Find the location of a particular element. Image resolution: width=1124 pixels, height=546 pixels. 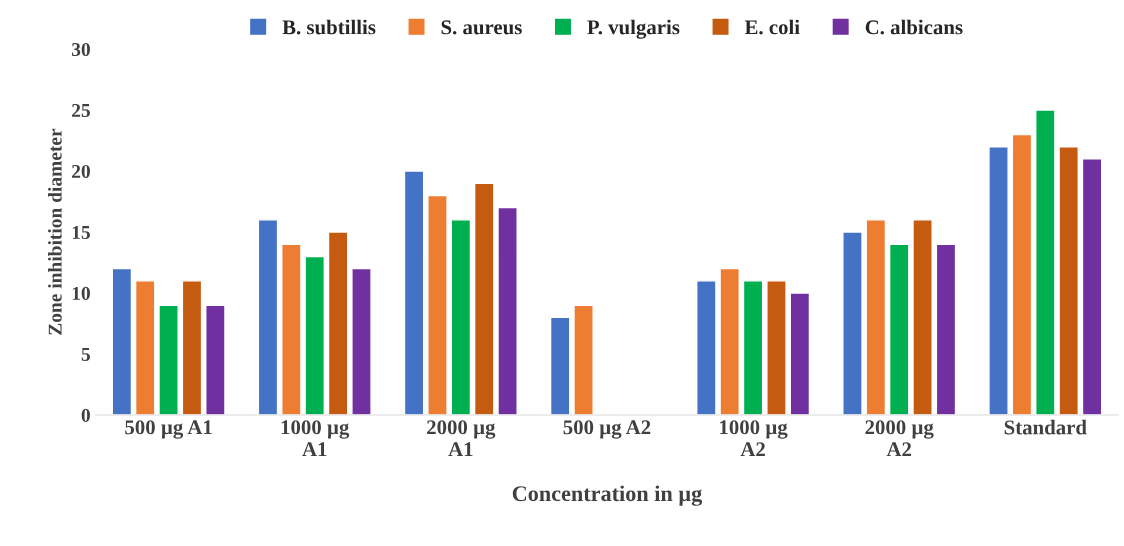

x-axis-title: Concentration in µg is located at coordinates (607, 495).